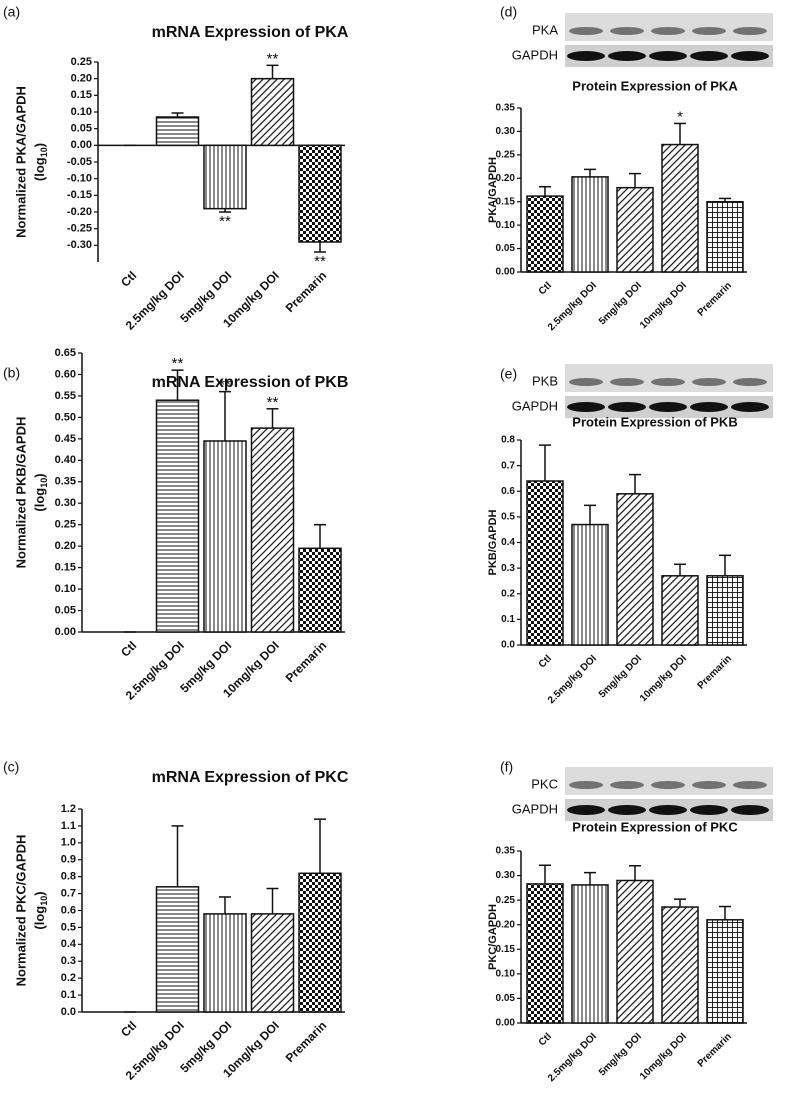 This screenshot has width=787, height=1094. I want to click on y-tick-label: 0.65, so click(65, 353).